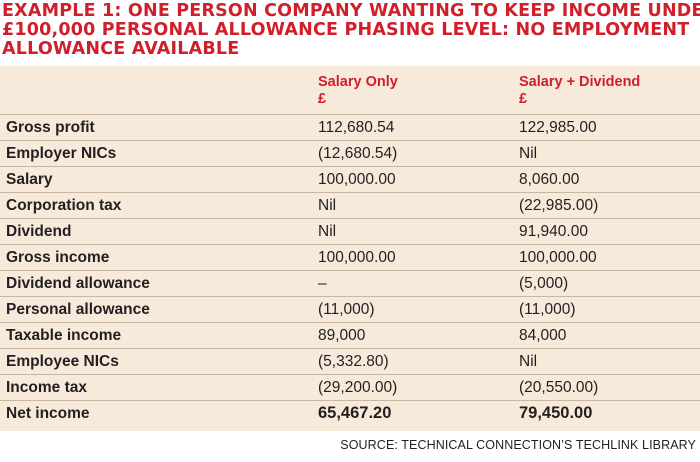  Describe the element at coordinates (121, 49) in the screenshot. I see `title-line: ALLOWANCE AVAILABLE` at that location.